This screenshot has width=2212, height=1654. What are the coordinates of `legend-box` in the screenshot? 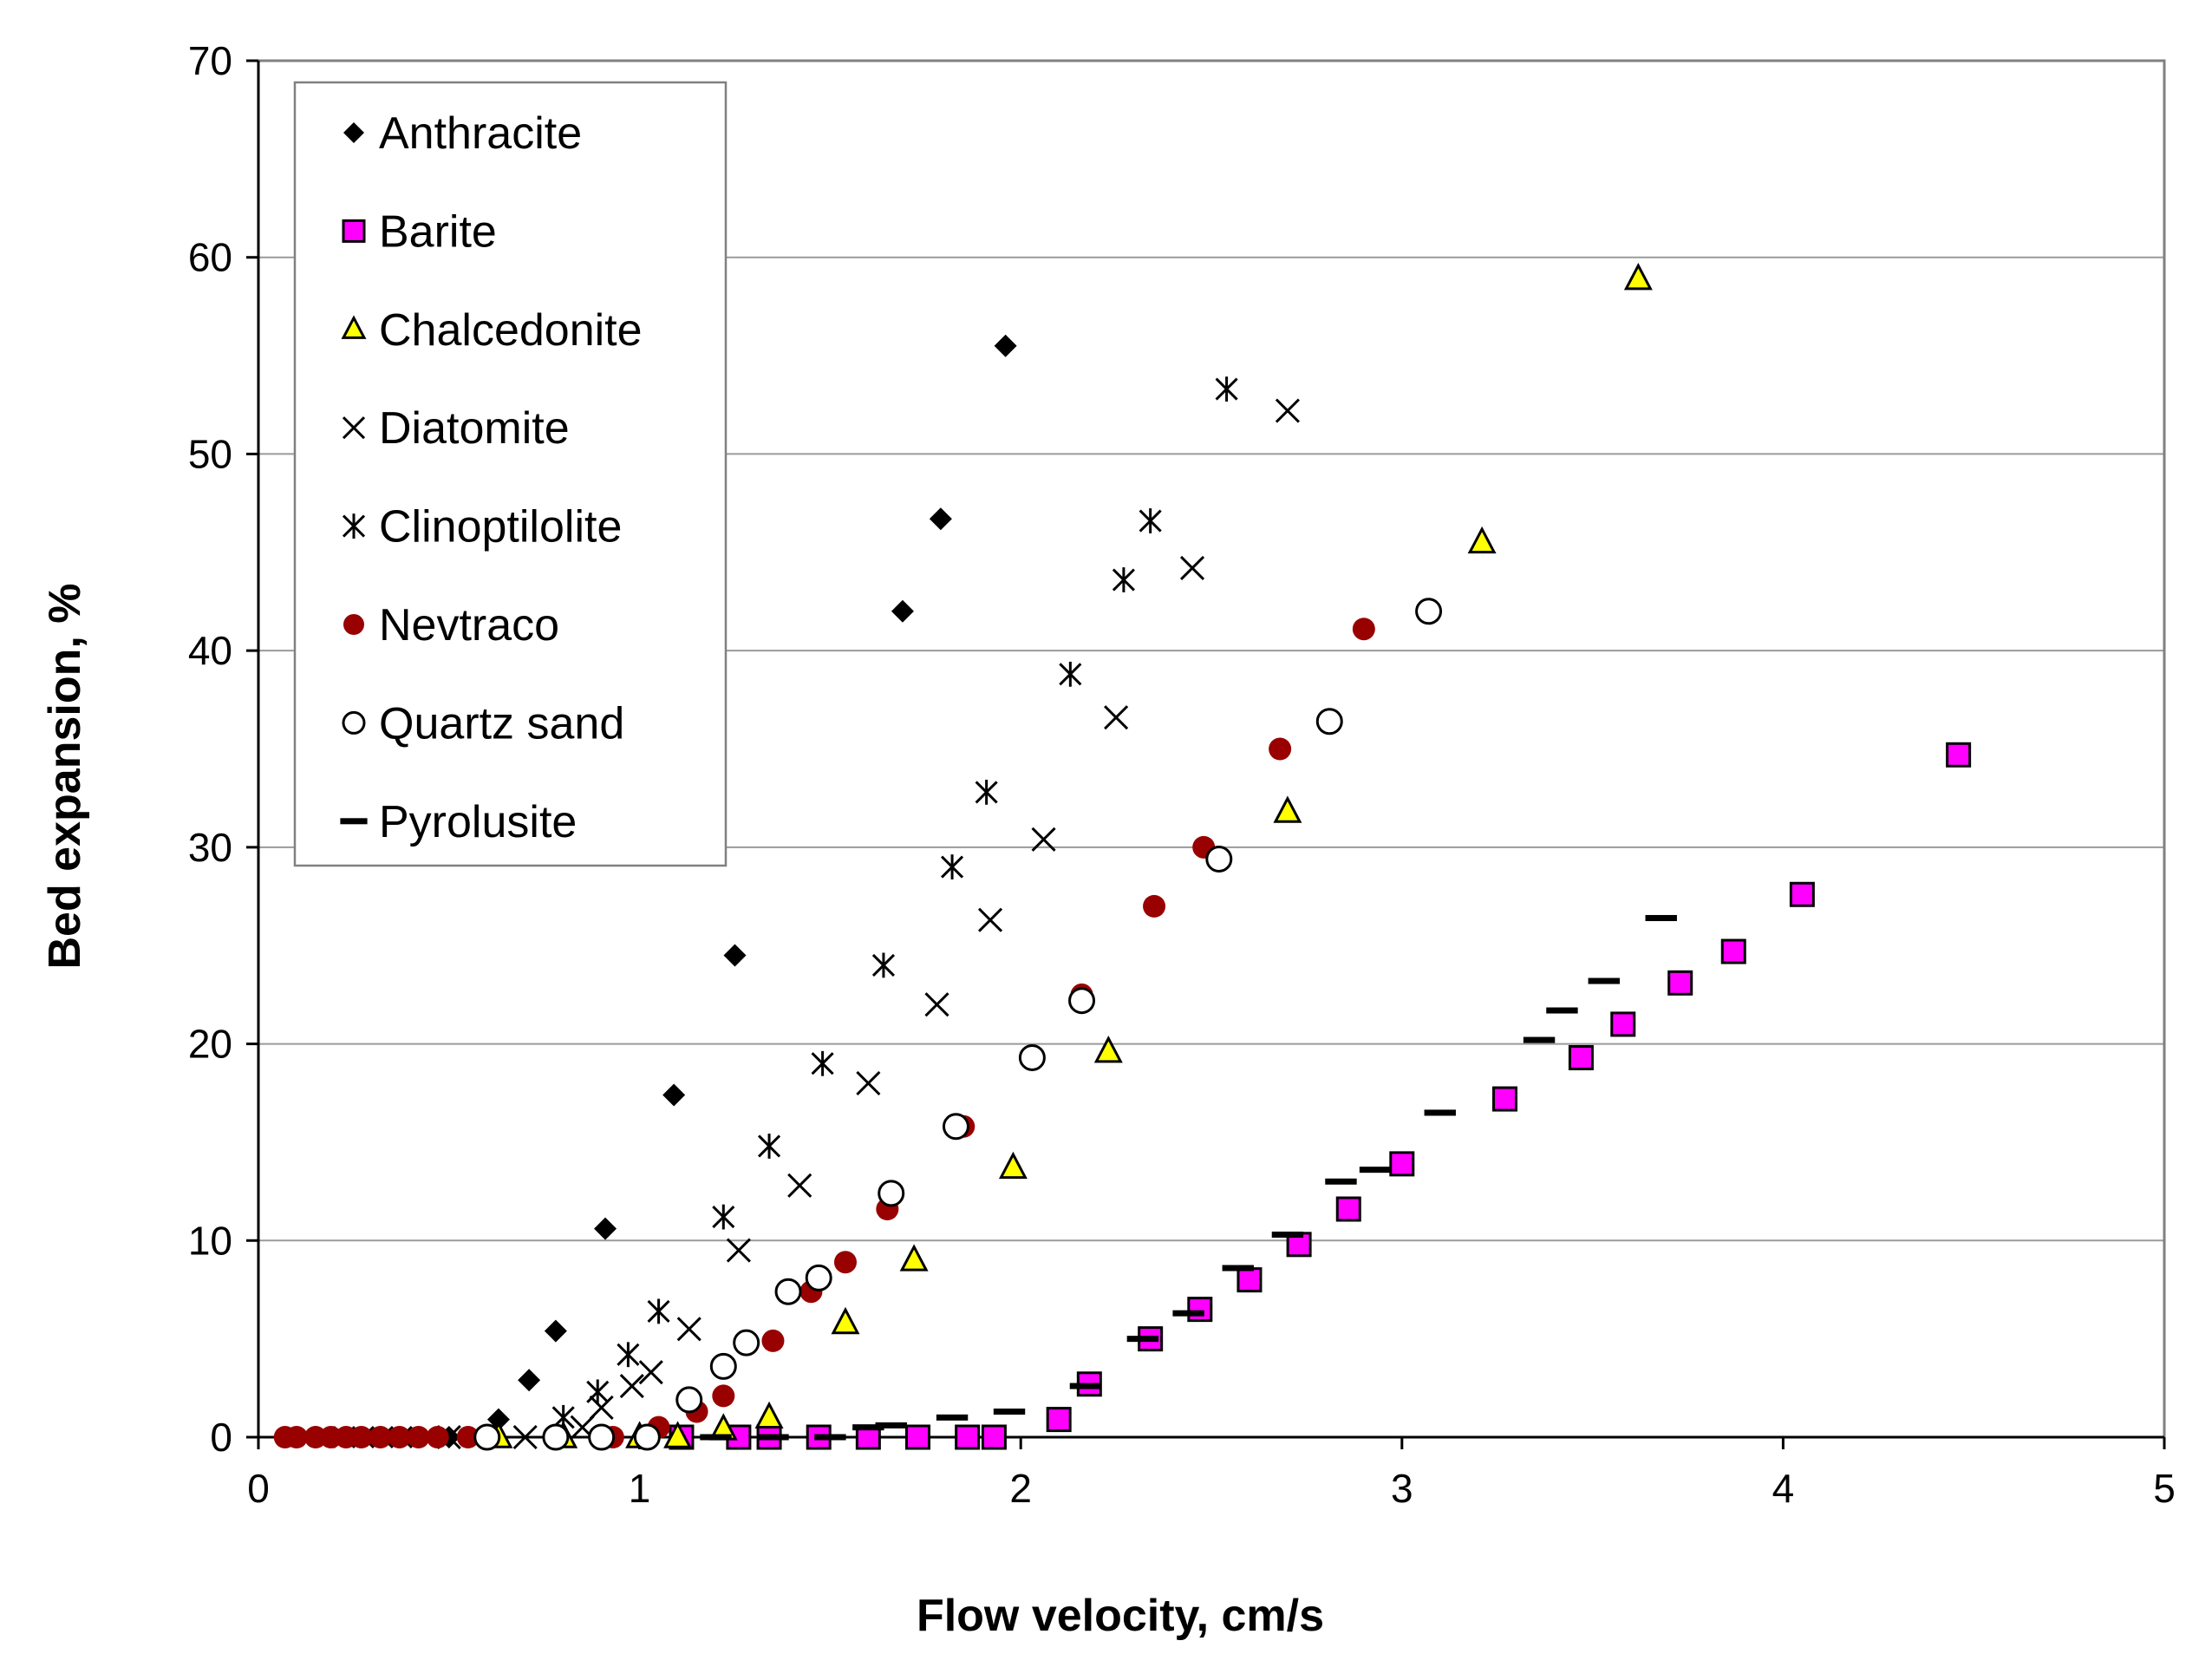 It's located at (510, 474).